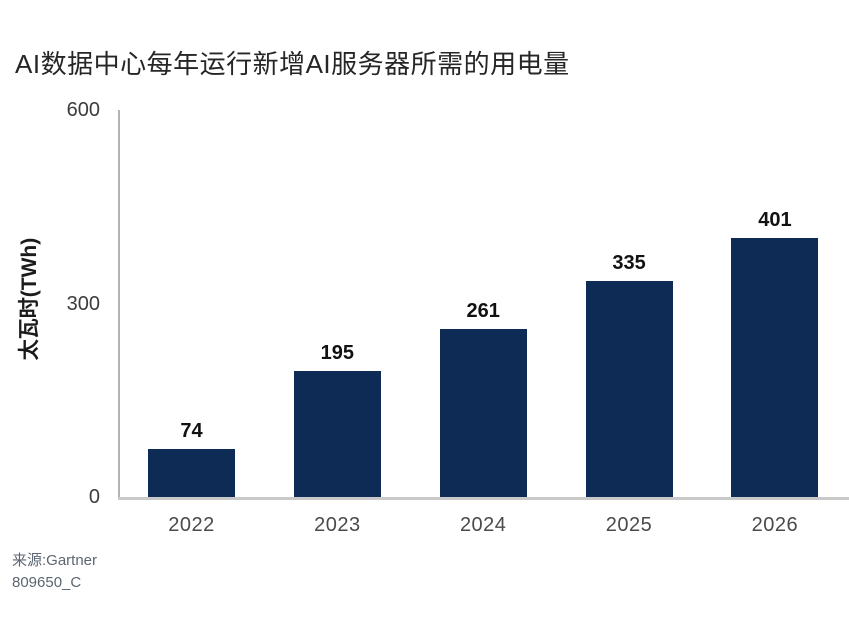 The height and width of the screenshot is (637, 849). I want to click on y-tick-label: 300, so click(83, 303).